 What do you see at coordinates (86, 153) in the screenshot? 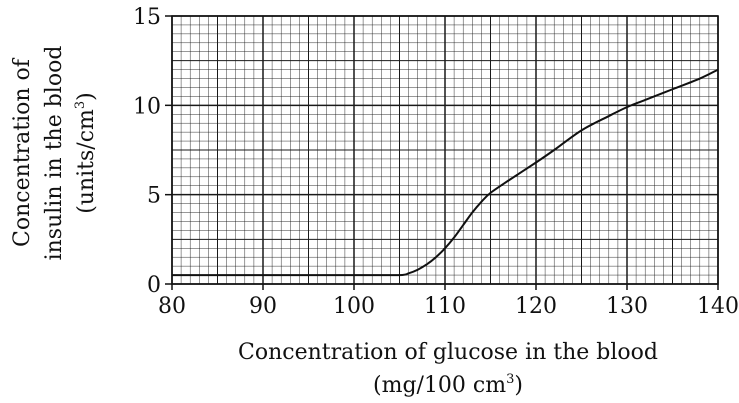
I see `y-axis-units: (units/cm3)` at bounding box center [86, 153].